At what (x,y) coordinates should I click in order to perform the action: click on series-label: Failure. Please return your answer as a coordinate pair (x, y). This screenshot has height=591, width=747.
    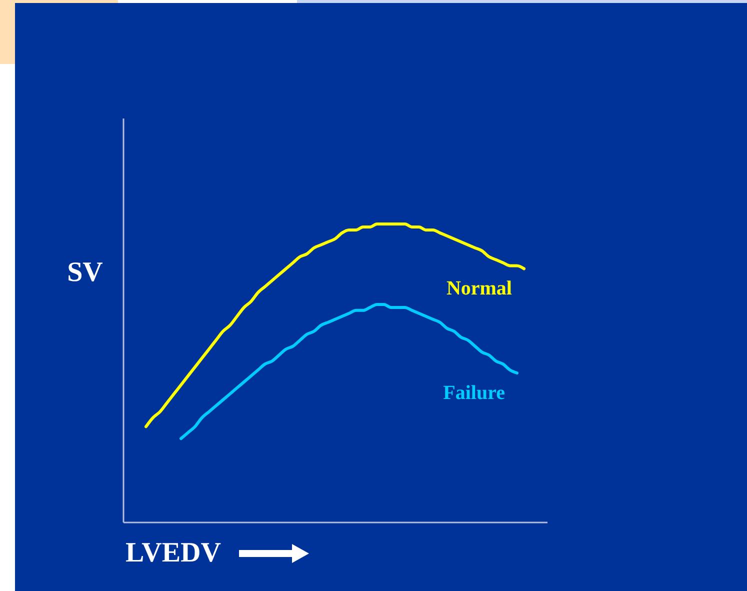
    Looking at the image, I should click on (474, 393).